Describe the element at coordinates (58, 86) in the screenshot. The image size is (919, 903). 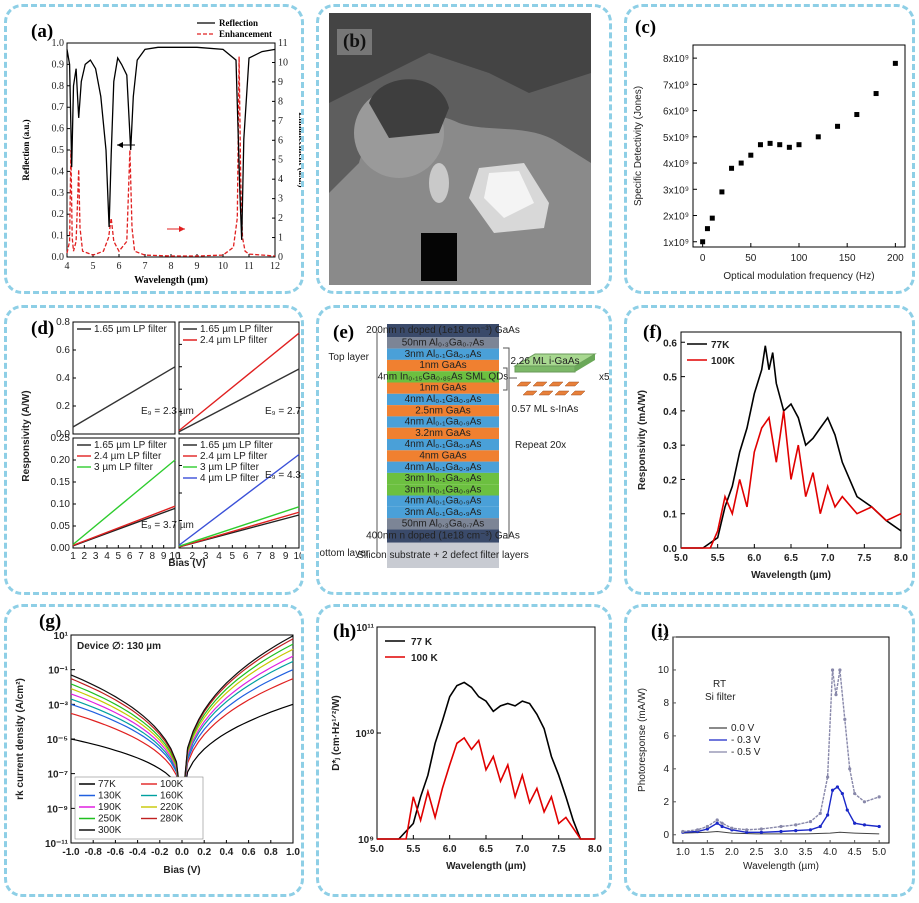
I see `y-tick-label-a: 0.8` at that location.